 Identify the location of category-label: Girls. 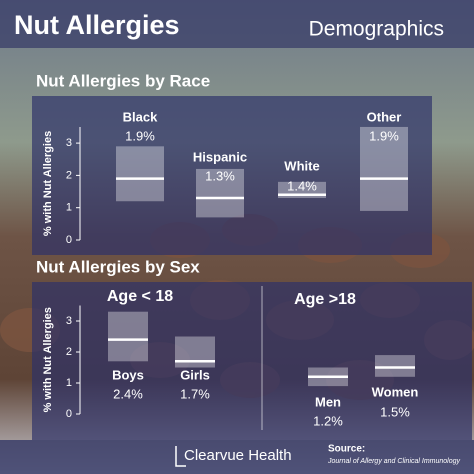
(195, 374).